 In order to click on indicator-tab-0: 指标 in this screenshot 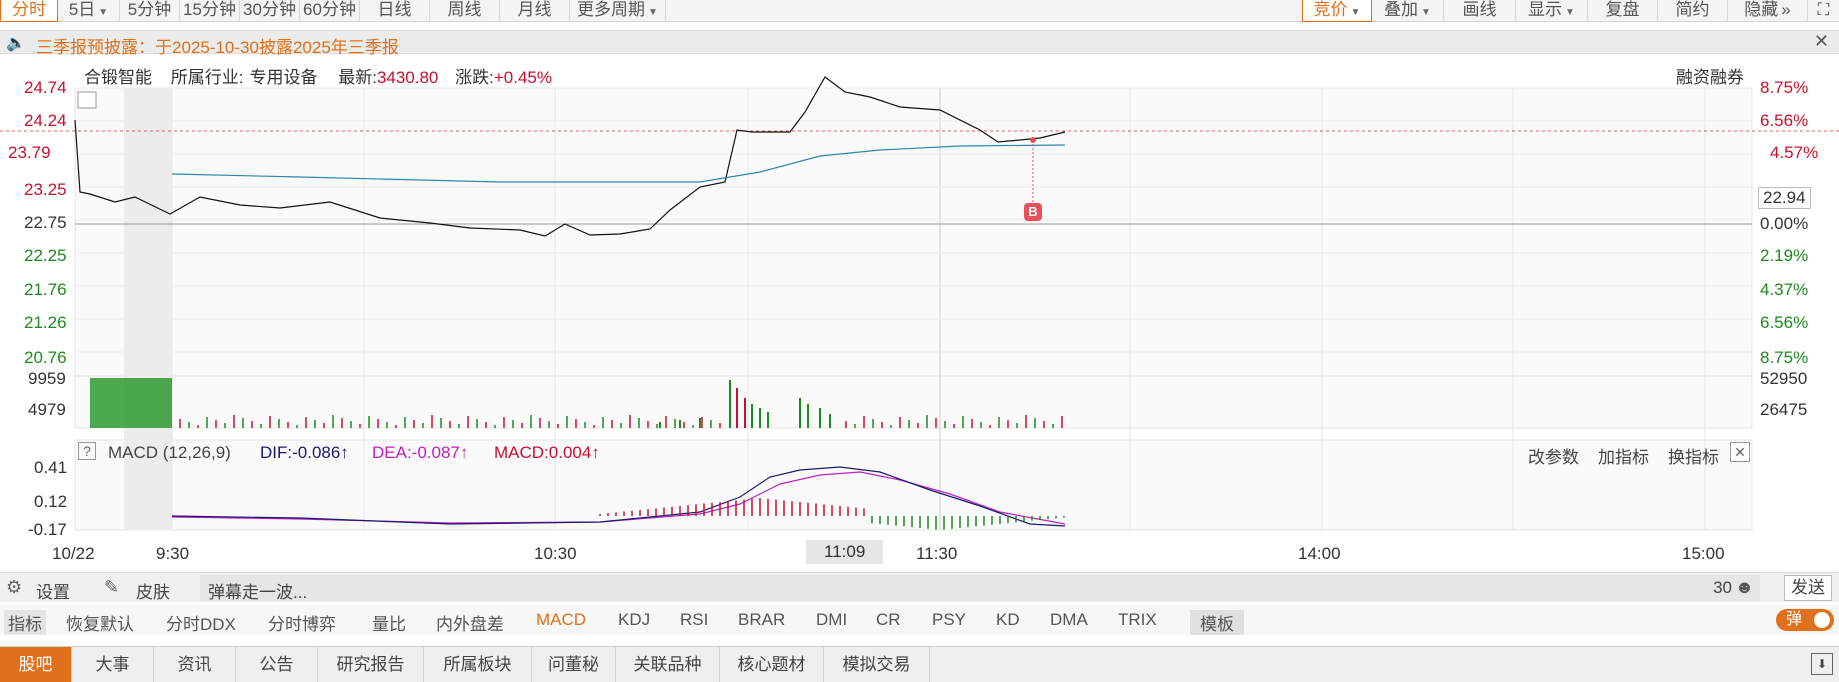, I will do `click(25, 622)`.